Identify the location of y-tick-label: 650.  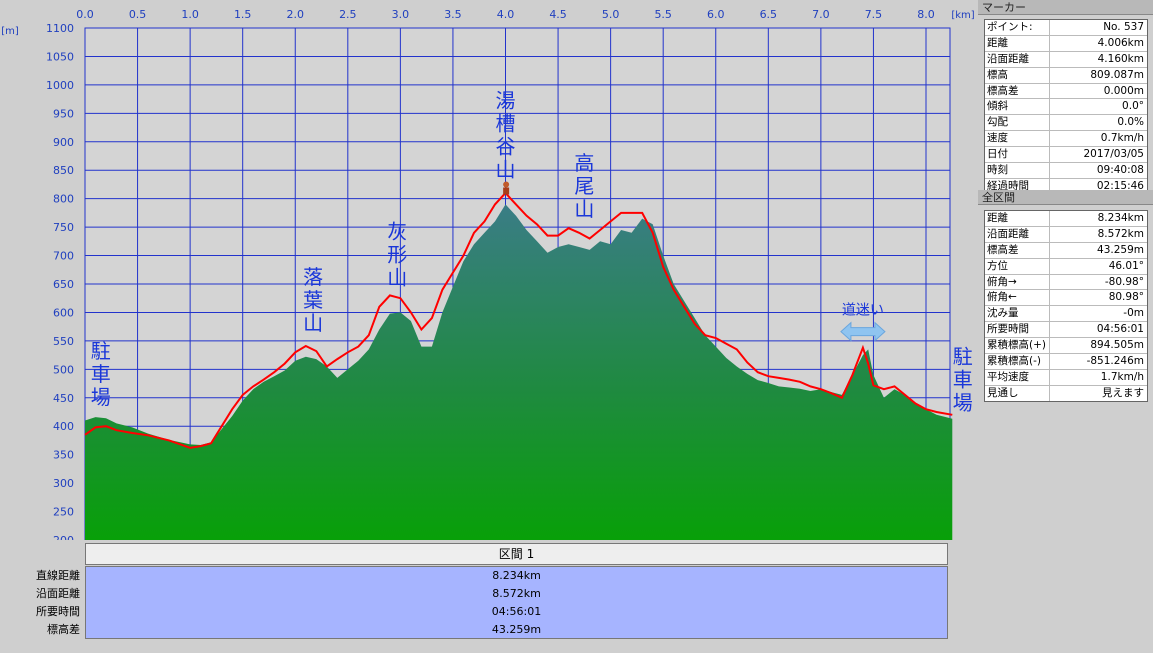
(63, 284).